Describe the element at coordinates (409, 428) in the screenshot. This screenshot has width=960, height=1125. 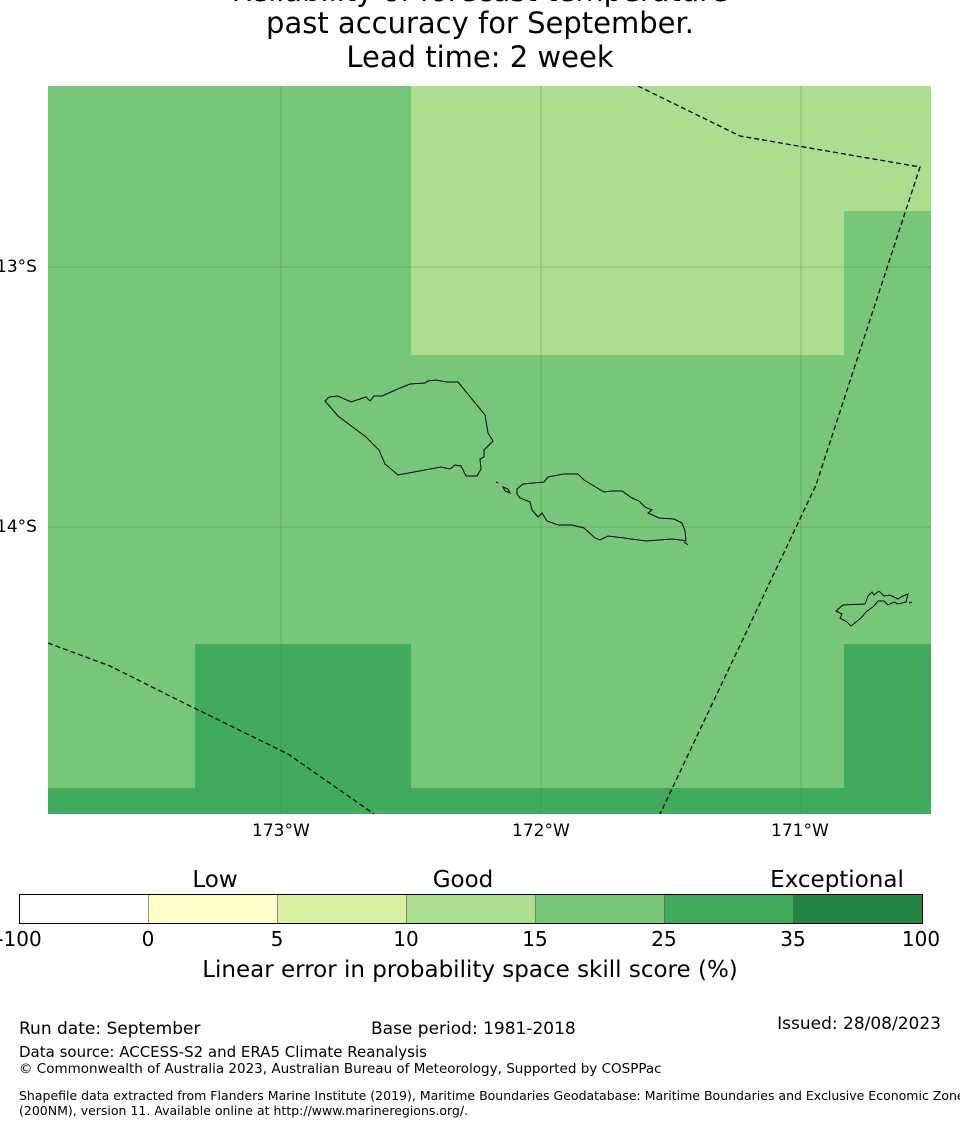
I see `savaii-island` at that location.